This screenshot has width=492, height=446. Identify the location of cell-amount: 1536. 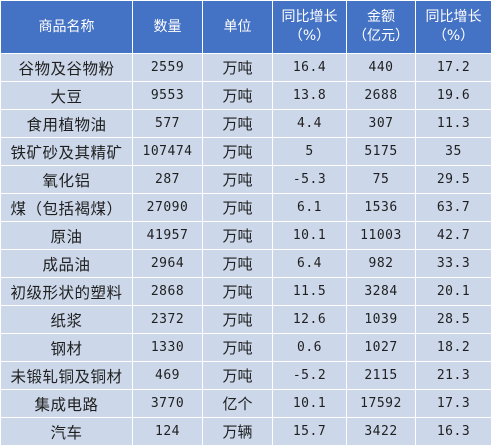
(381, 207).